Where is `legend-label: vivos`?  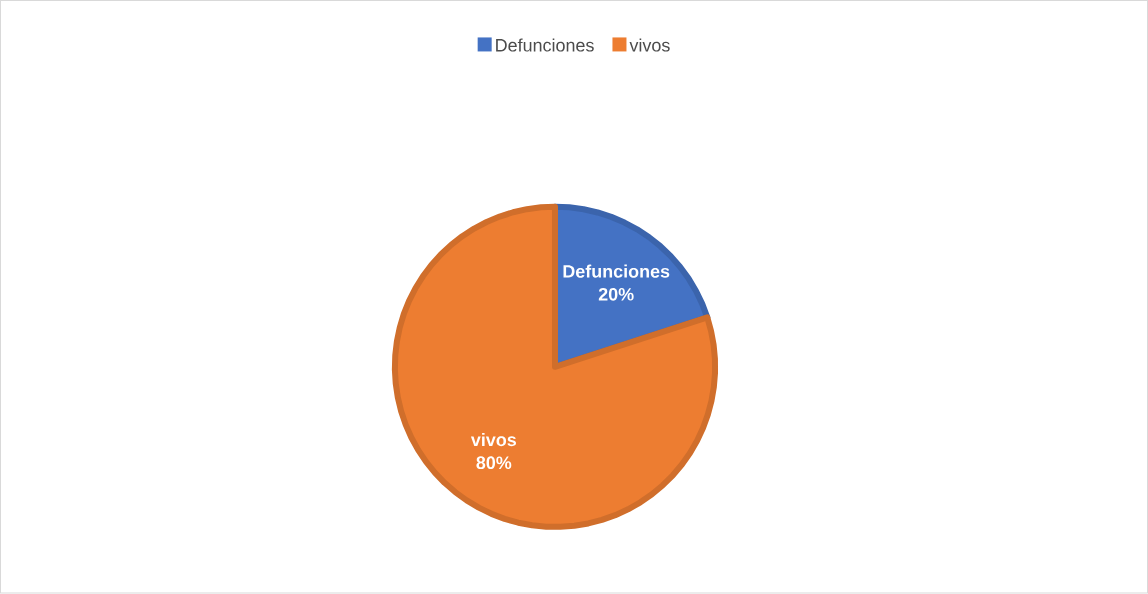 legend-label: vivos is located at coordinates (649, 45).